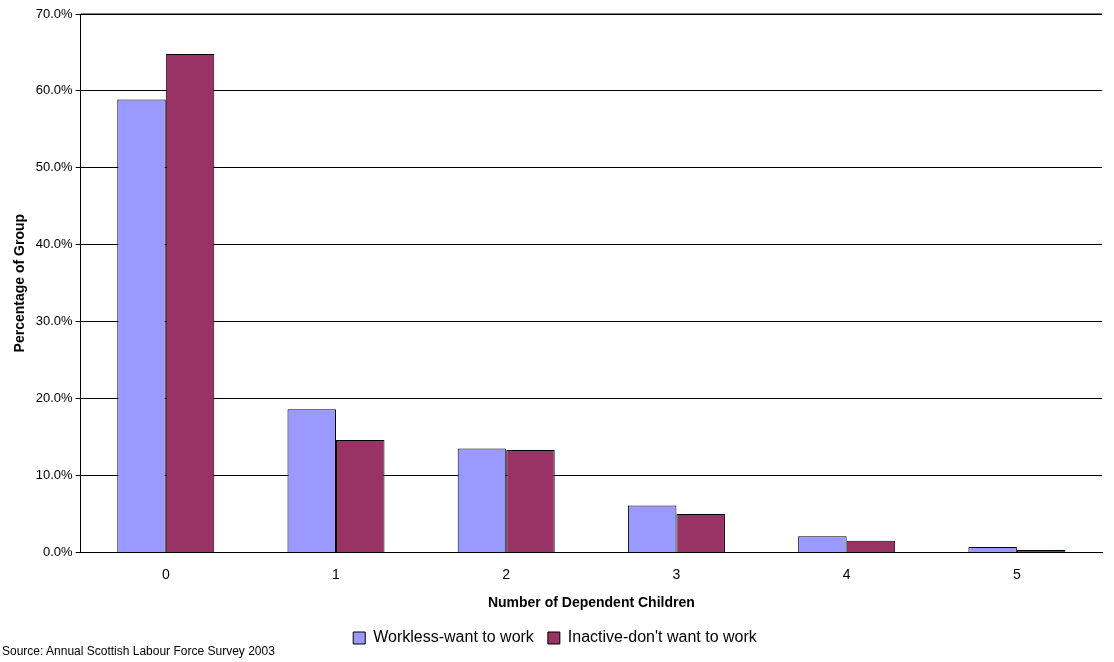 The image size is (1114, 662). I want to click on x-tick-label: 3, so click(676, 573).